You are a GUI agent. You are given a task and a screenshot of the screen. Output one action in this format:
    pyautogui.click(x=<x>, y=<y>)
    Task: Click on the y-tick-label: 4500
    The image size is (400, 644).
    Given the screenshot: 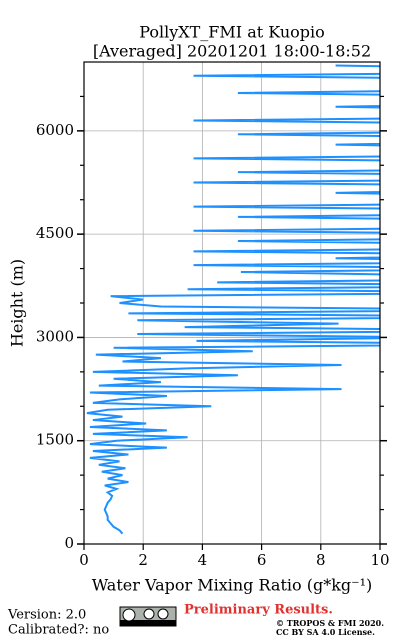 What is the action you would take?
    pyautogui.click(x=55, y=233)
    